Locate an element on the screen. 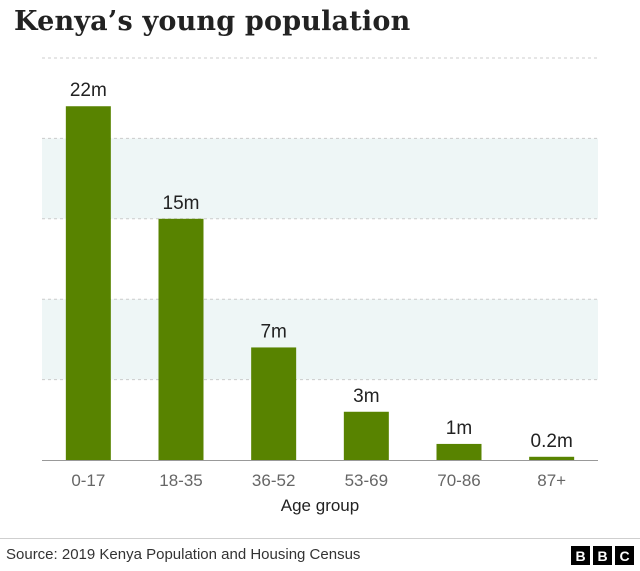 This screenshot has width=640, height=571. value-label-53-69: 3m is located at coordinates (366, 396).